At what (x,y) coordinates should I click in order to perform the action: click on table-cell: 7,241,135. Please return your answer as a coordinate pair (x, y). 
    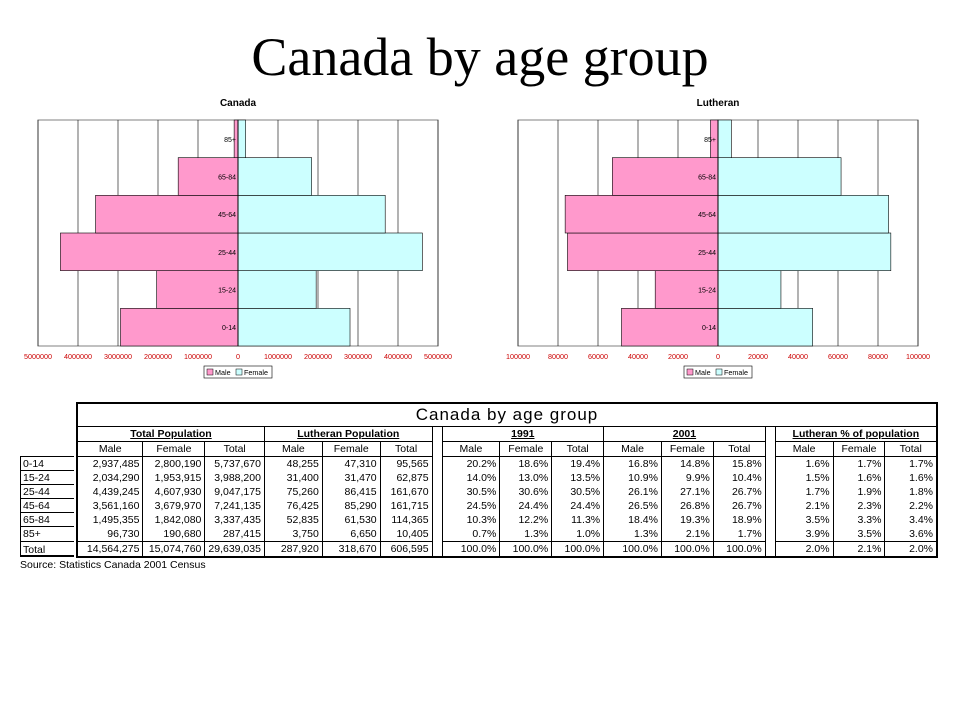
    Looking at the image, I should click on (234, 506).